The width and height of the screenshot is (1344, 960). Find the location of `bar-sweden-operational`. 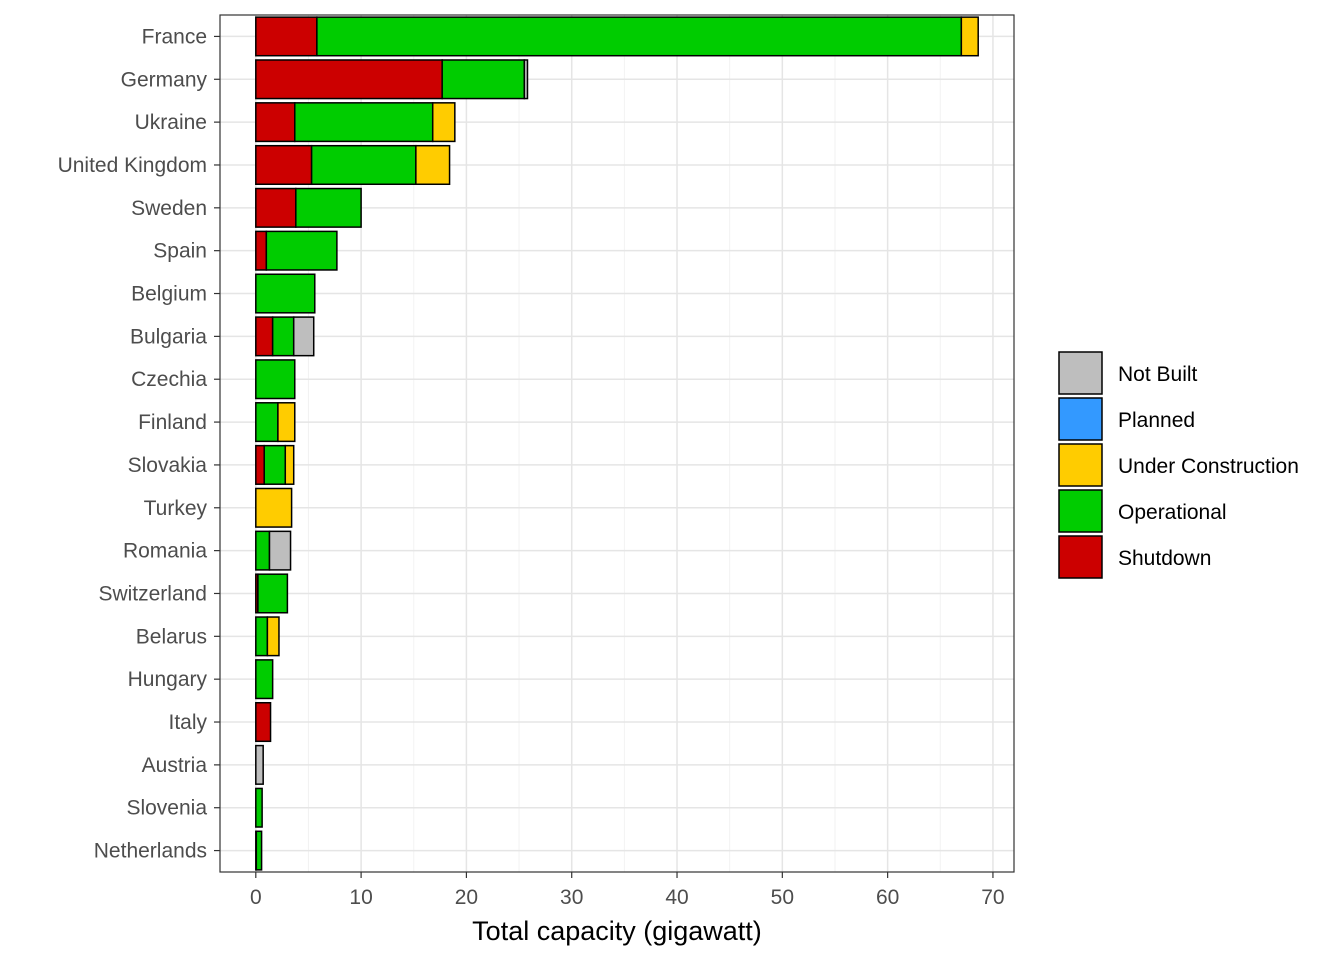

bar-sweden-operational is located at coordinates (328, 207).